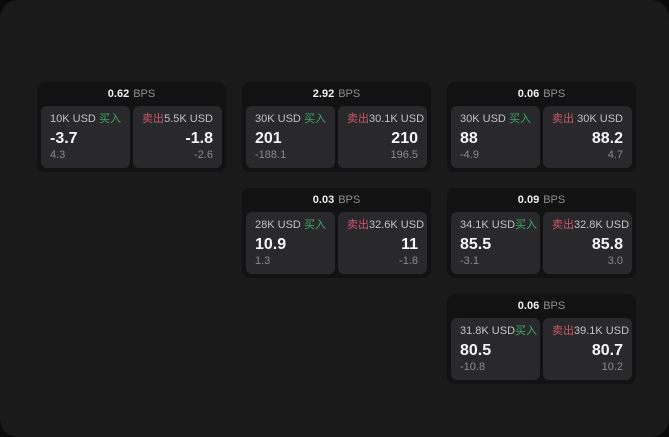  What do you see at coordinates (587, 243) in the screenshot?
I see `sell-tile: 卖出 32.8K USD 85.8 3.0` at bounding box center [587, 243].